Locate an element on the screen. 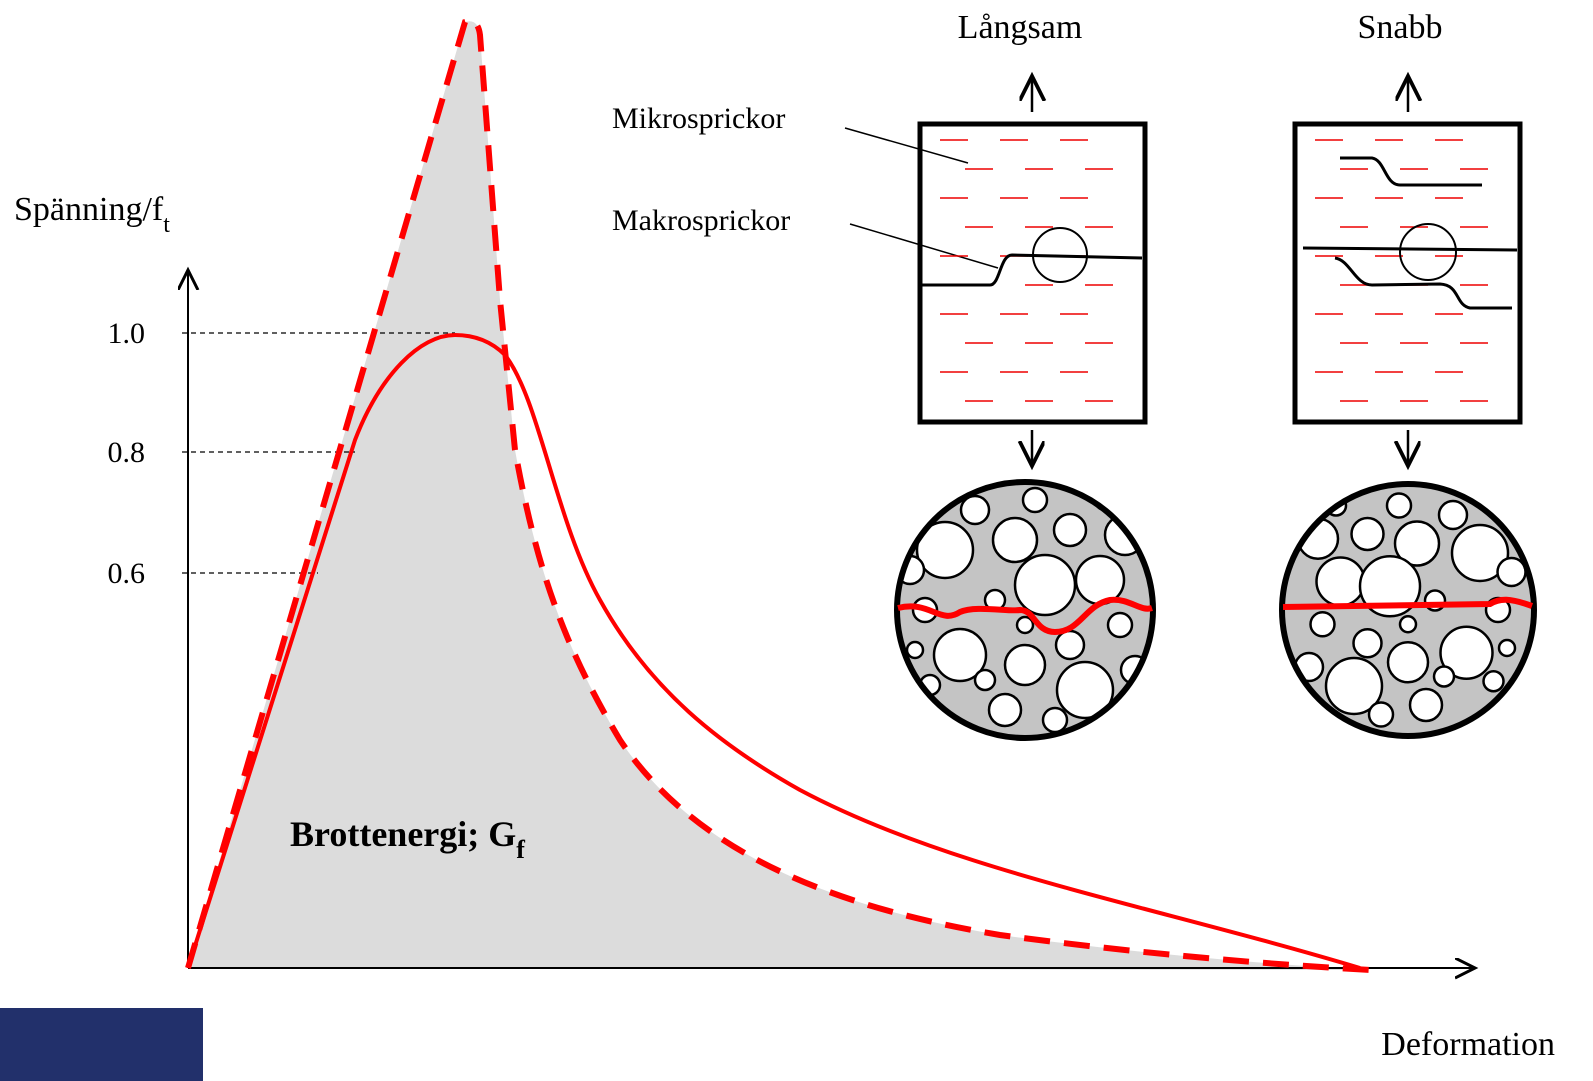 This screenshot has width=1593, height=1081. arrows is located at coordinates (1220, 271).